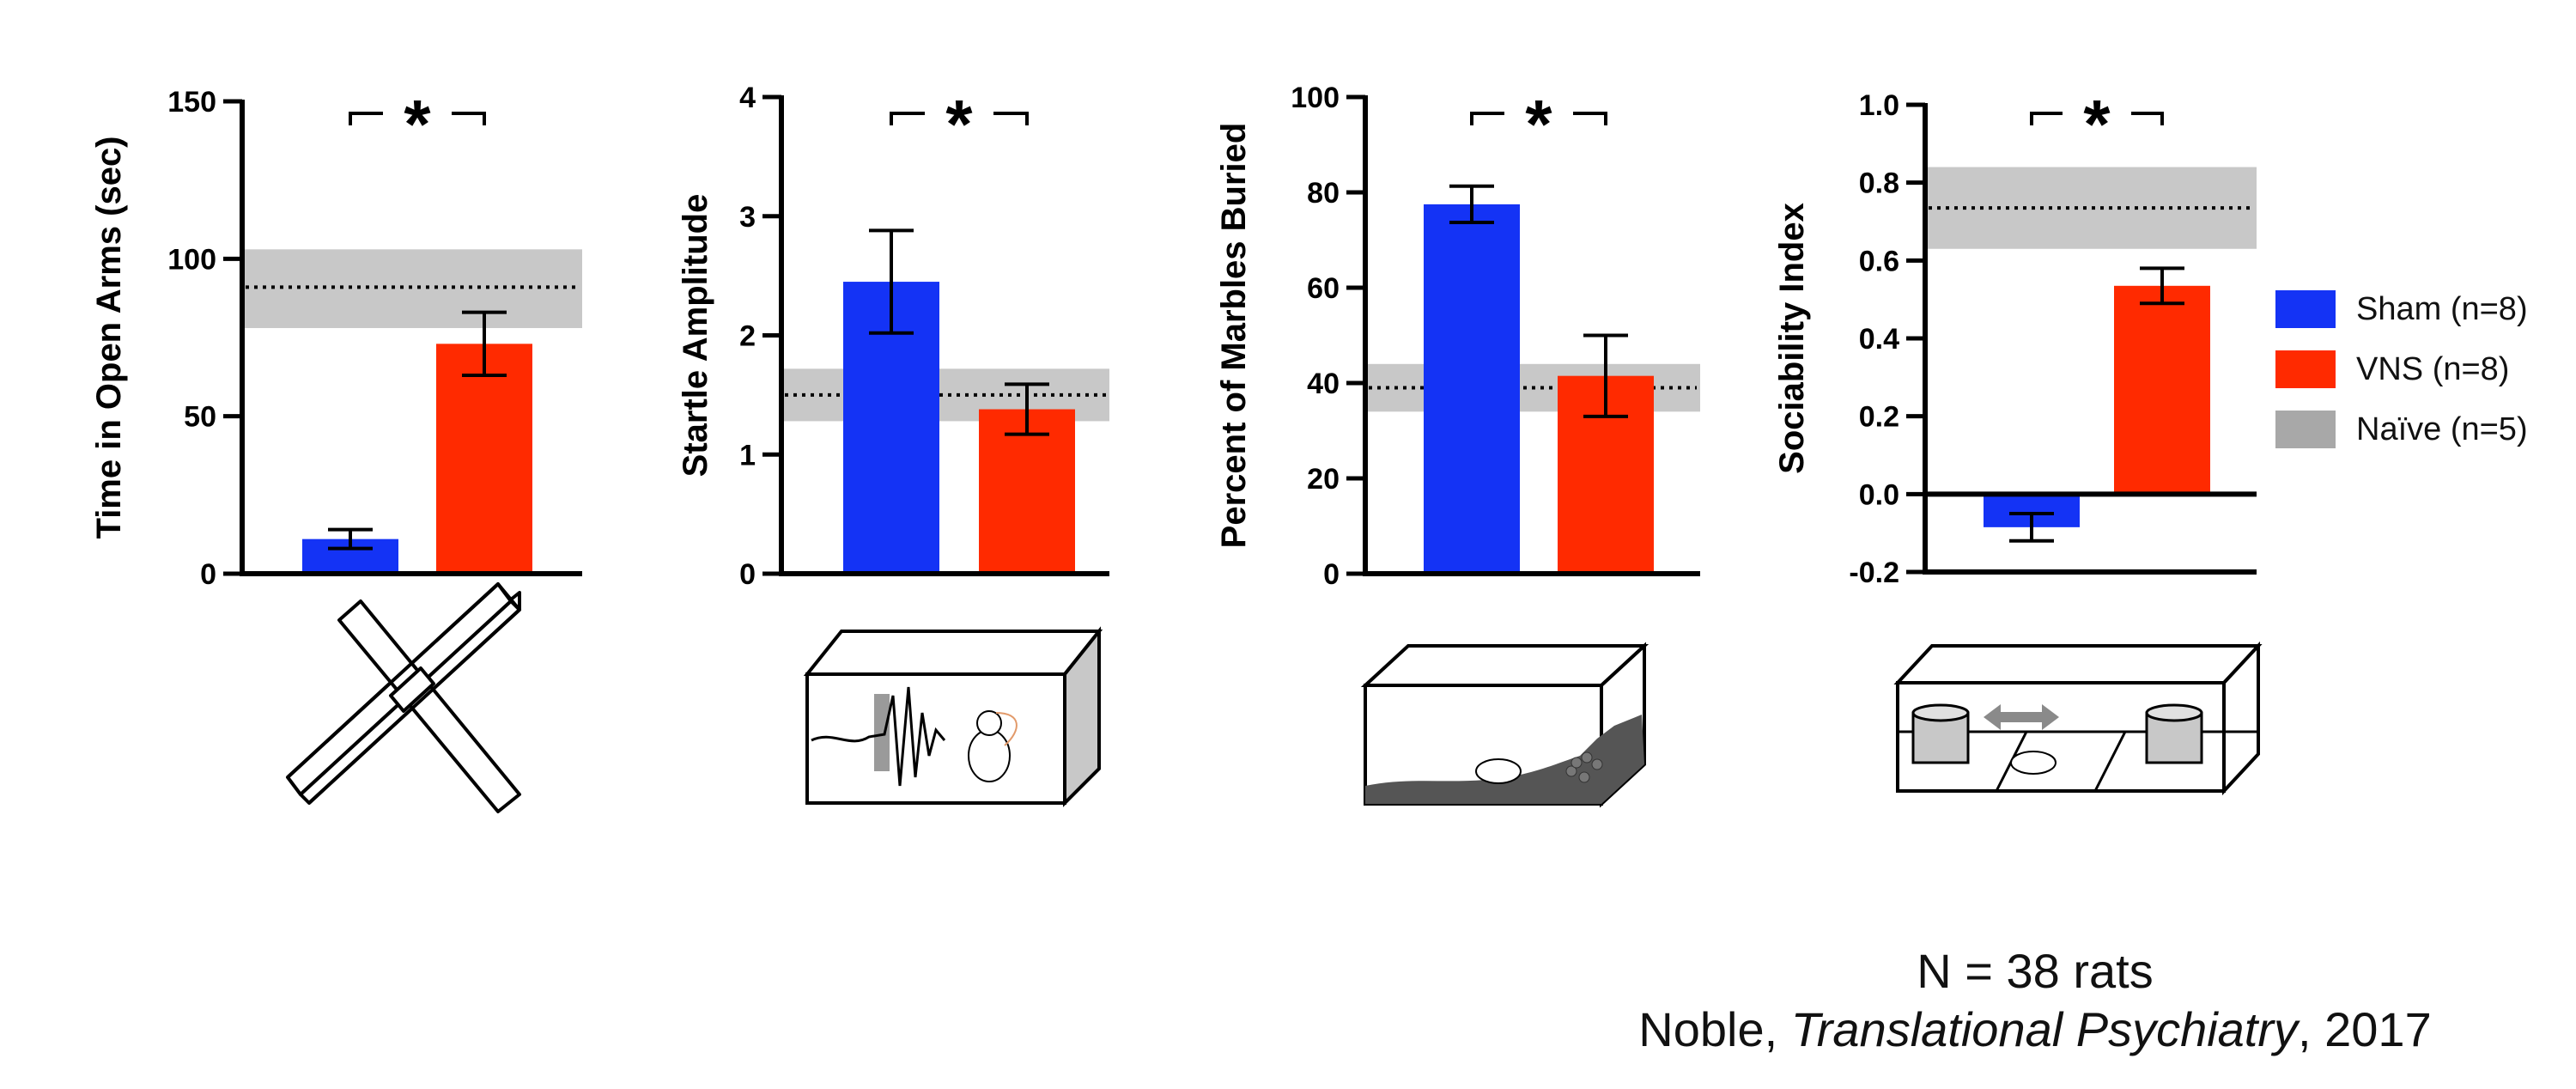  I want to click on legend: Sham (n=8) VNS (n=8) Naïve (n=5), so click(2401, 380).